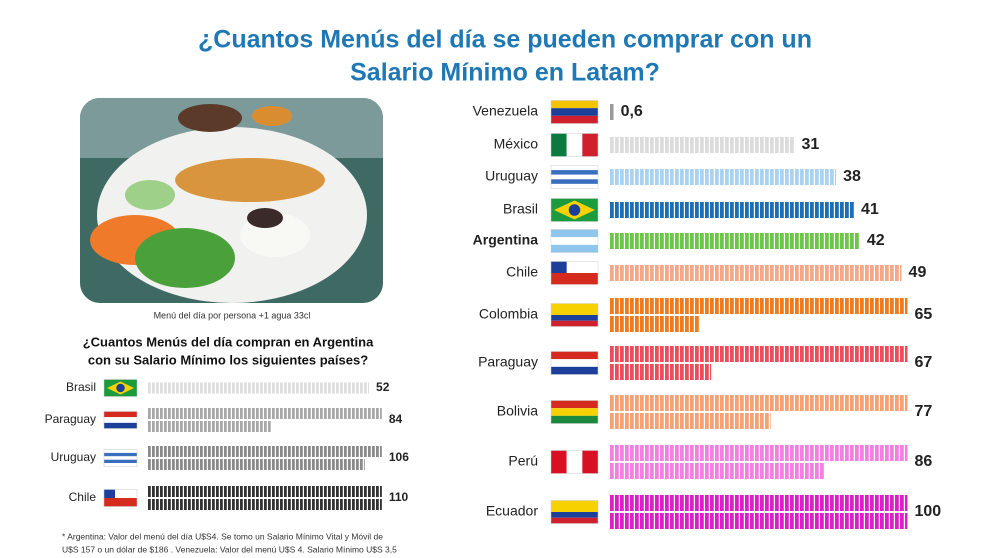  Describe the element at coordinates (383, 387) in the screenshot. I see `value-label: 52` at that location.